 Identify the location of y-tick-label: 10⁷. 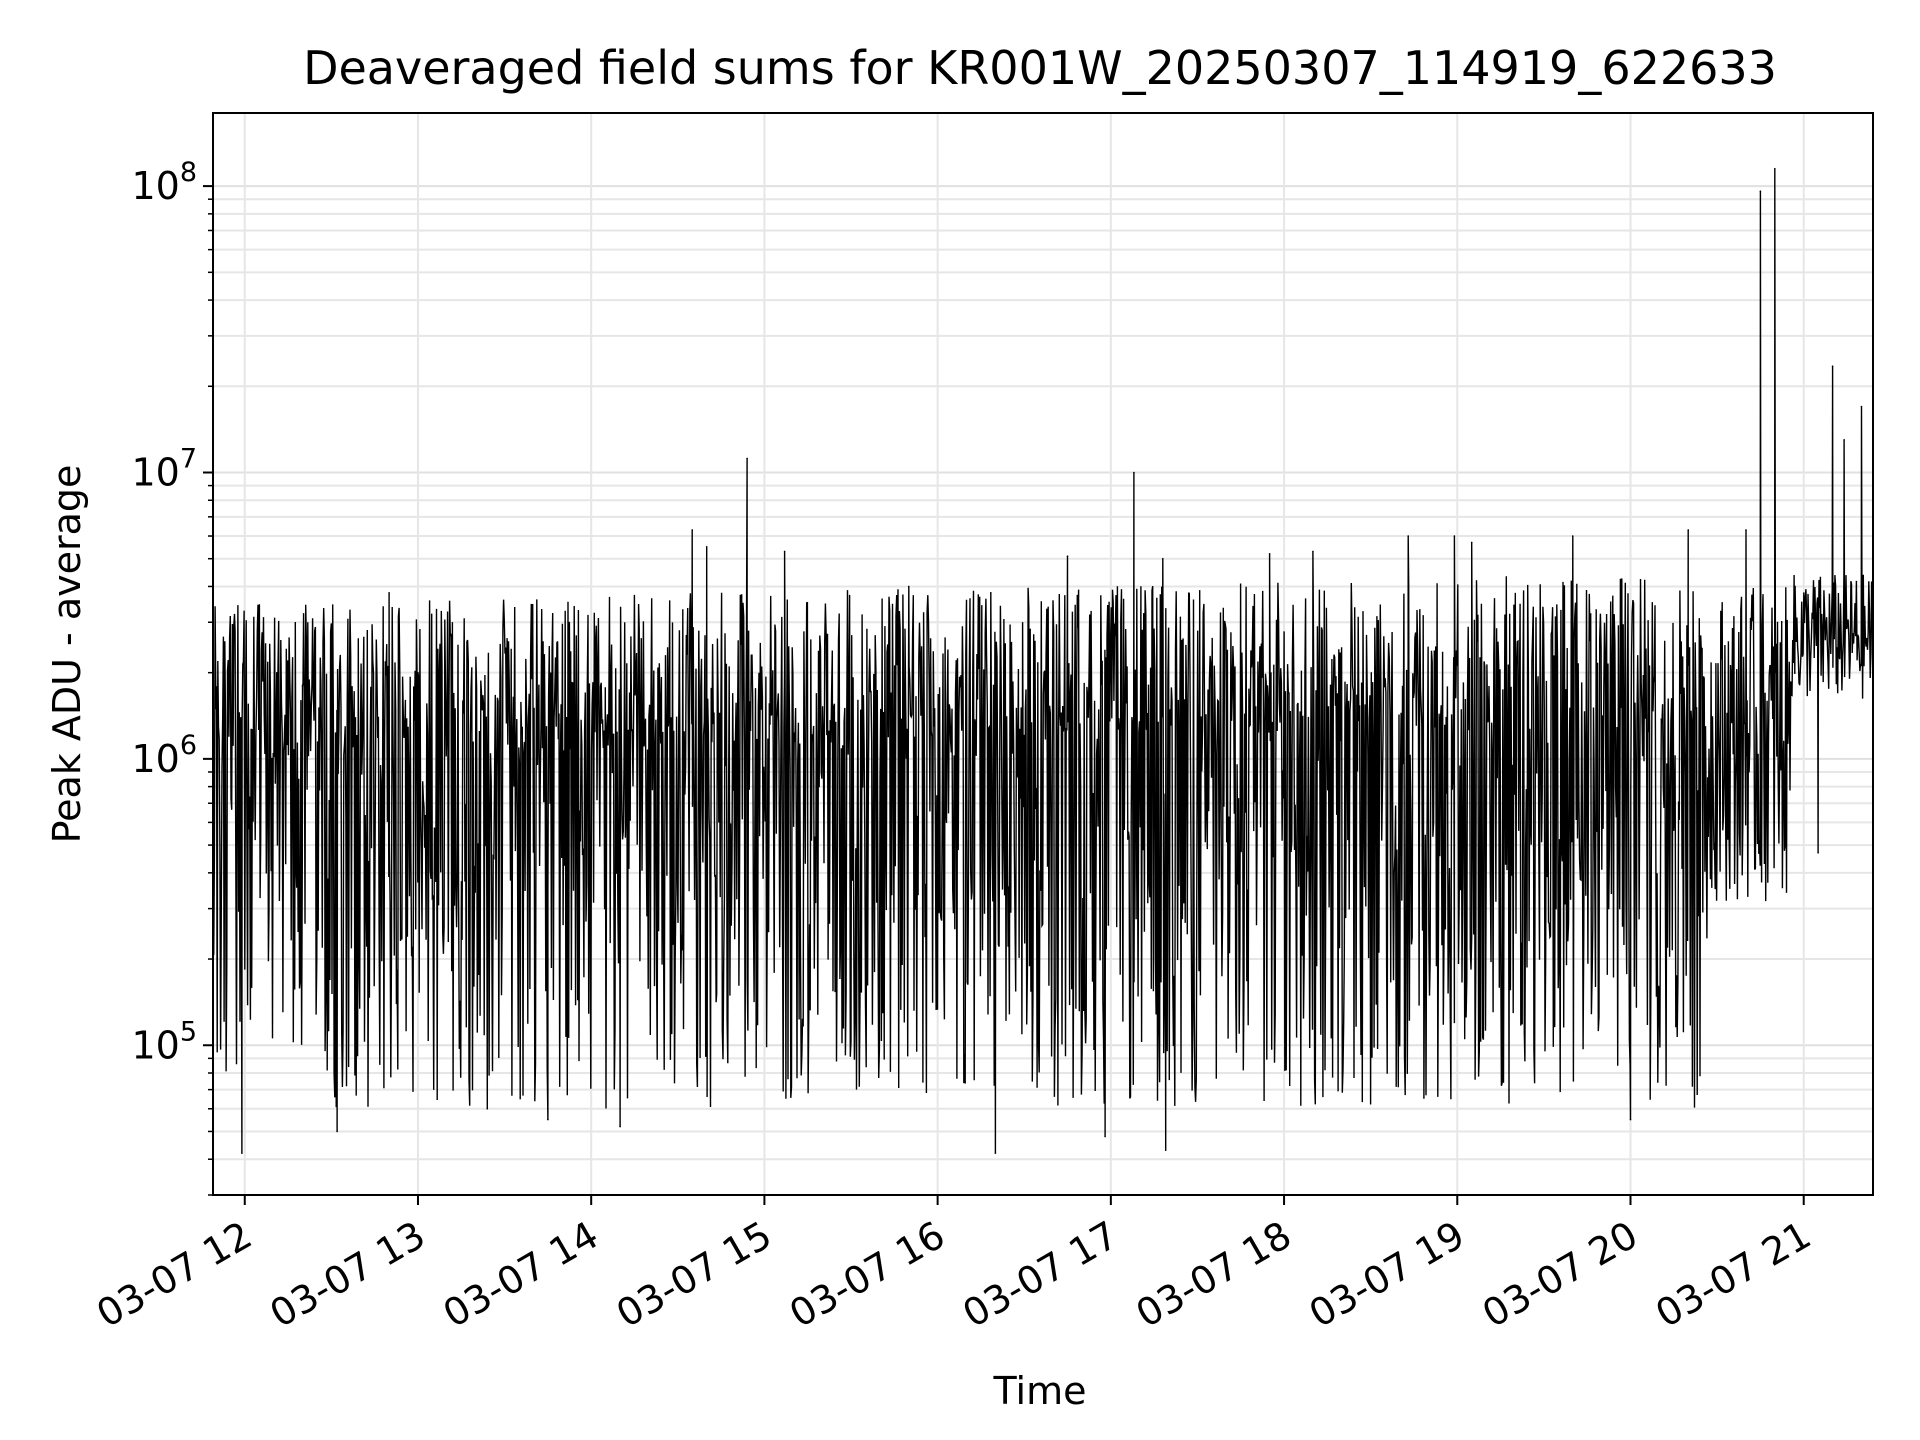
(164, 468).